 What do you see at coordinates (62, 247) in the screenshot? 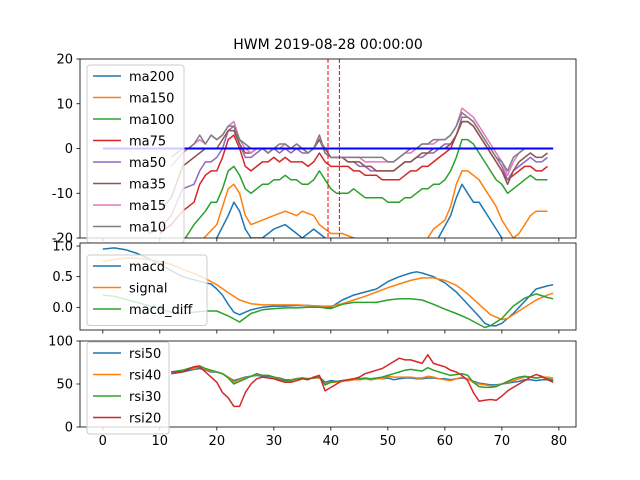
I see `y-tick-label: 1.0` at bounding box center [62, 247].